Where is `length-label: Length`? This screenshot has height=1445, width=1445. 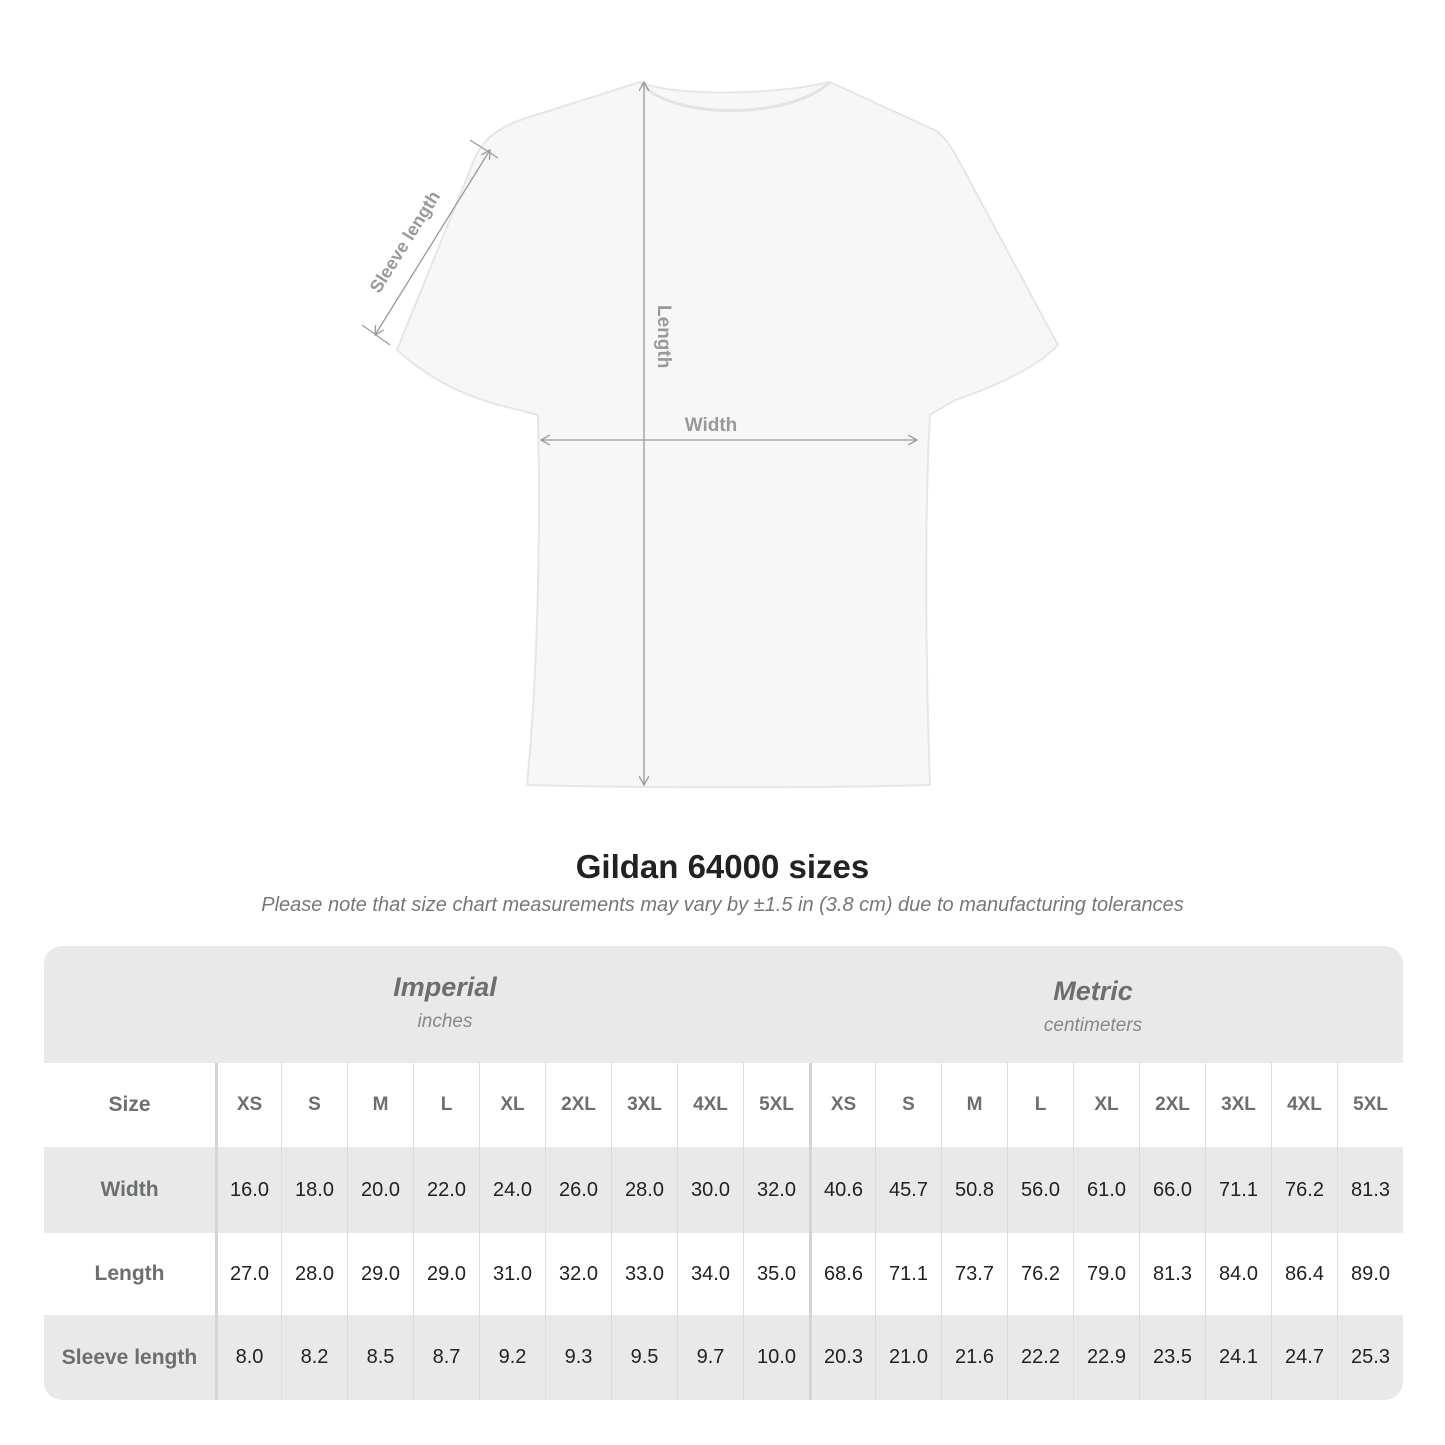
length-label: Length is located at coordinates (663, 336).